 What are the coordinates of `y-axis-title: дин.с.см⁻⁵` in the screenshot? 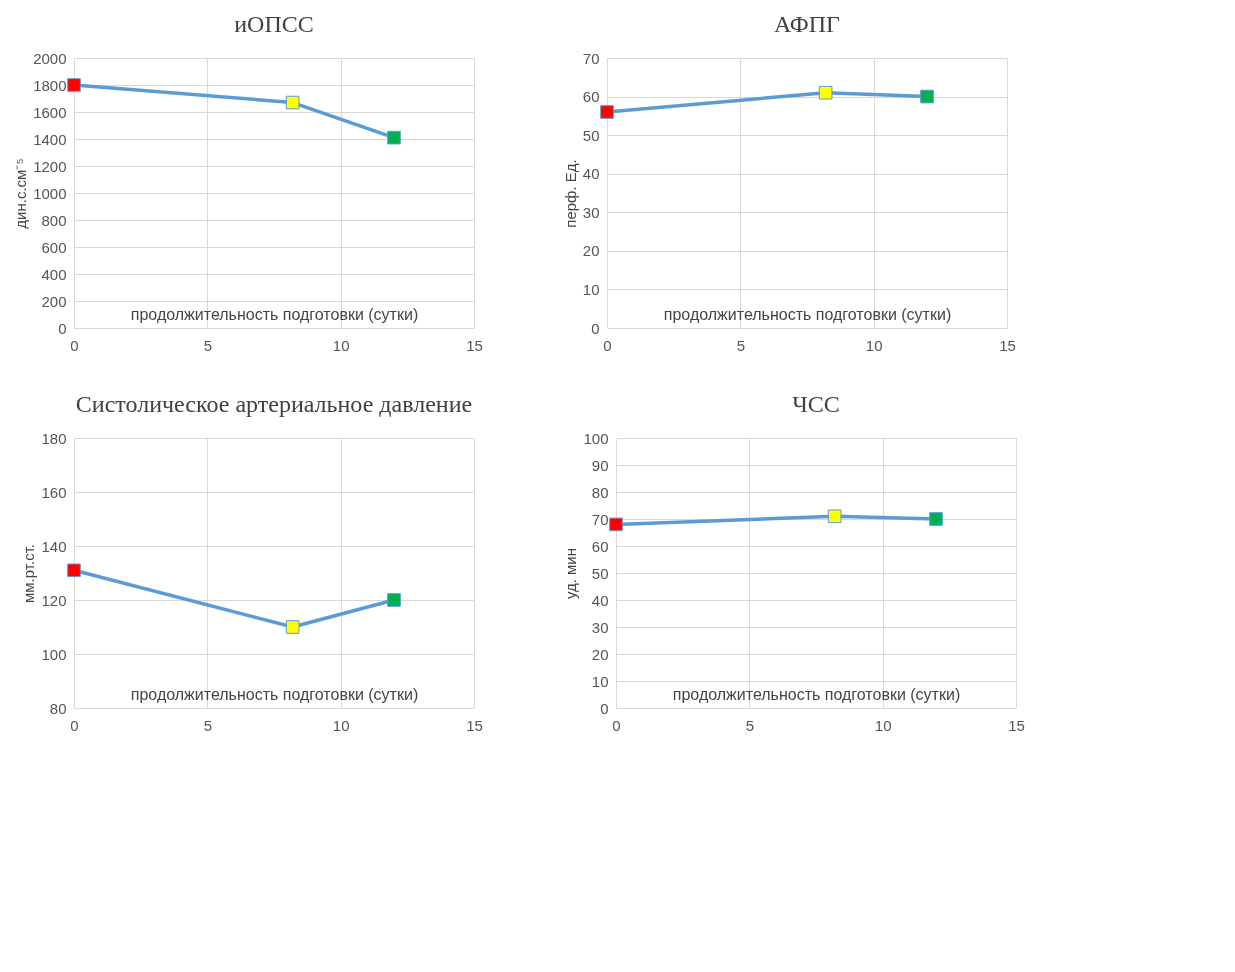 It's located at (21, 193).